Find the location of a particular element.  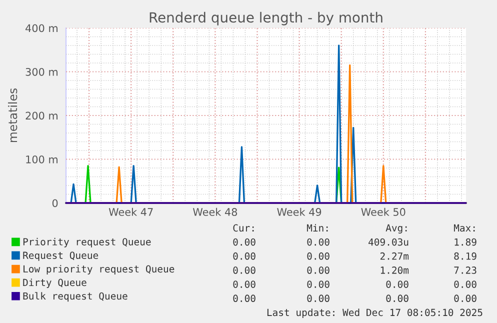

text: 1.20m is located at coordinates (394, 270).